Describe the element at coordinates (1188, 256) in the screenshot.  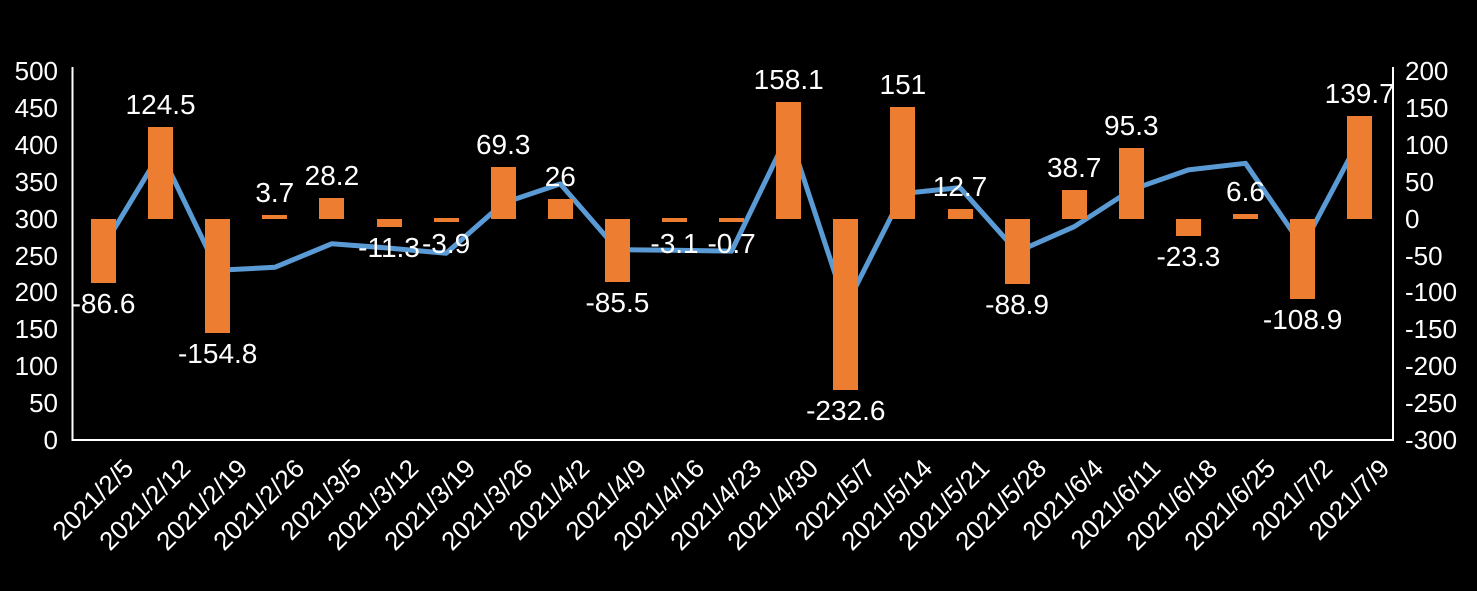
I see `bar-data-label: -23.3` at that location.